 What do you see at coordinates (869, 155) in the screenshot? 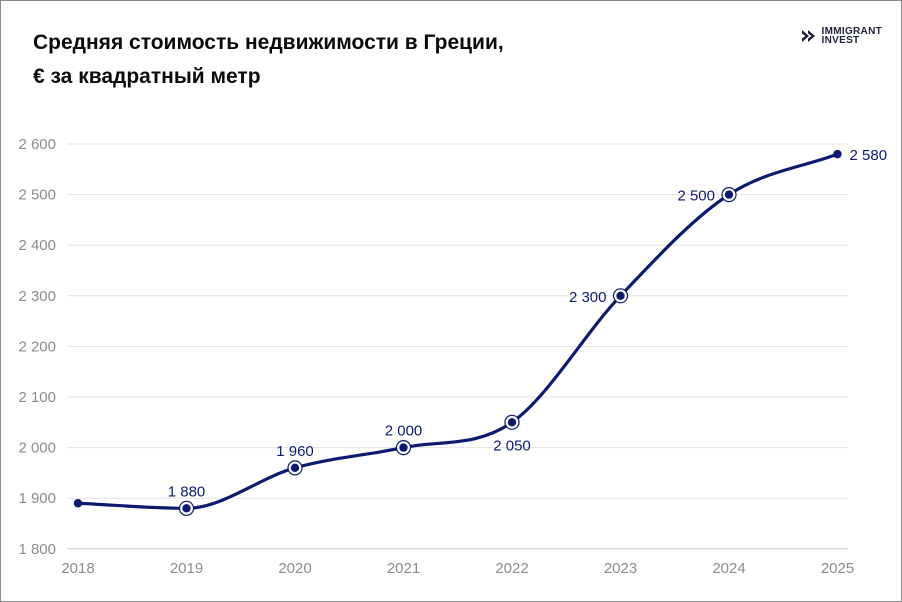
I see `data-label: 2 580` at bounding box center [869, 155].